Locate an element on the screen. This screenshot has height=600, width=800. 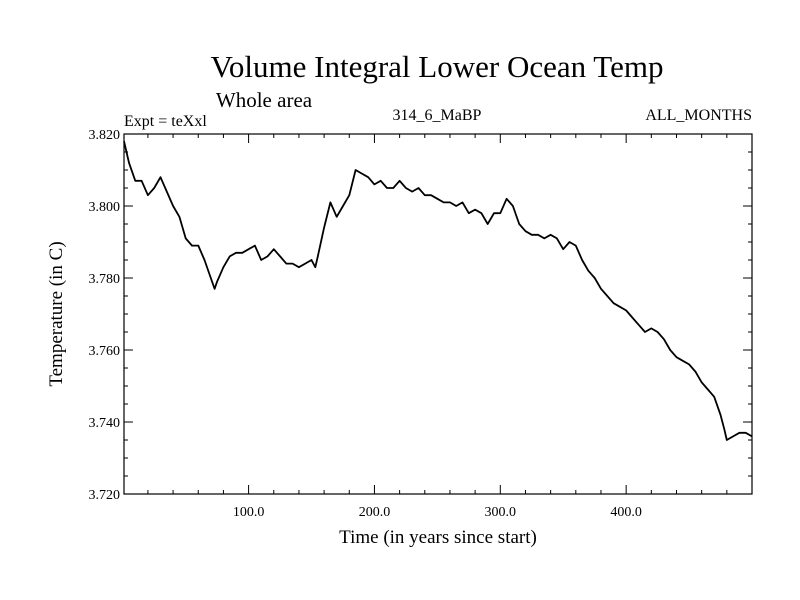
x-tick-label: 300.0 is located at coordinates (501, 512).